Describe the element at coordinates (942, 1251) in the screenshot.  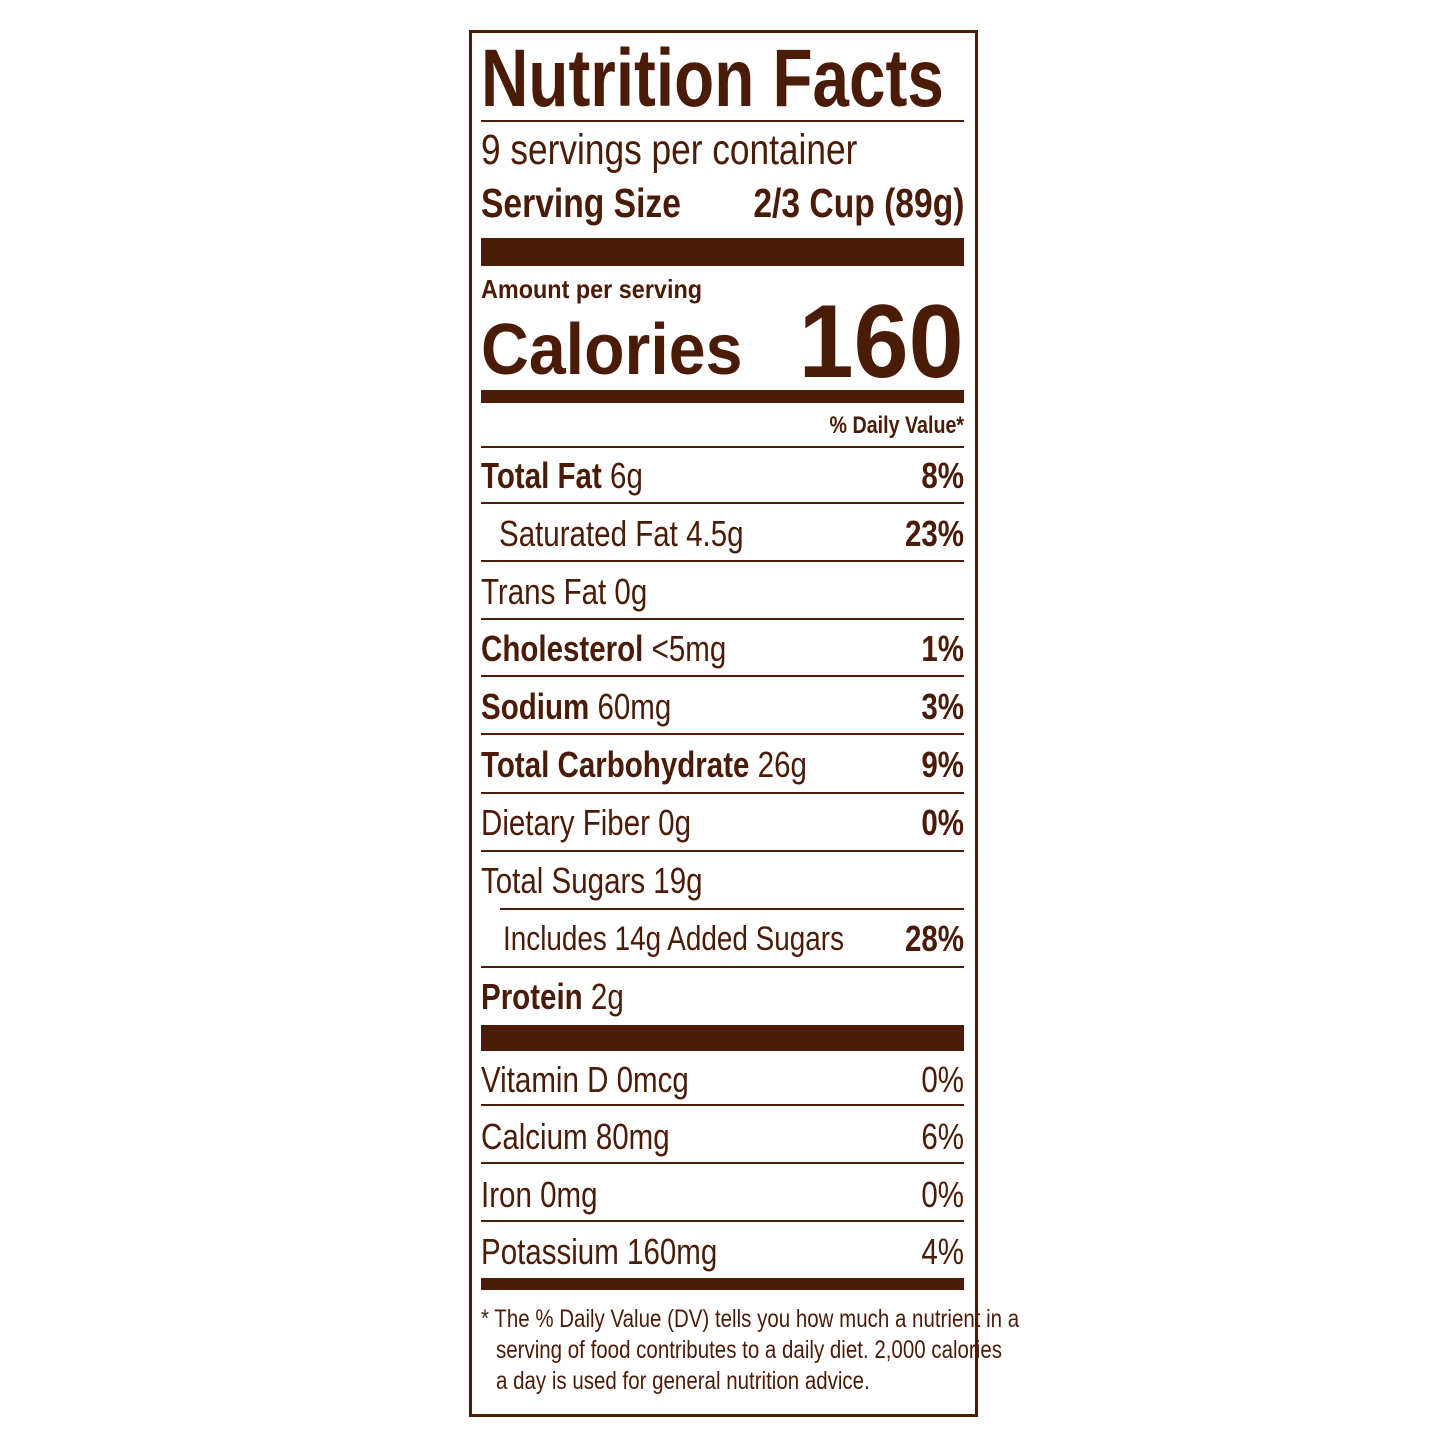
I see `vitamin-dv: 4%` at that location.